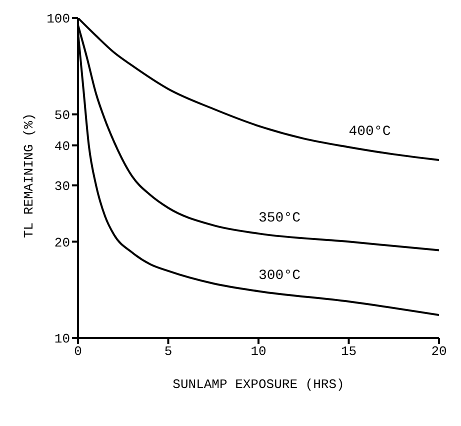 This screenshot has width=461, height=426. I want to click on y-tick-label: 20, so click(62, 242).